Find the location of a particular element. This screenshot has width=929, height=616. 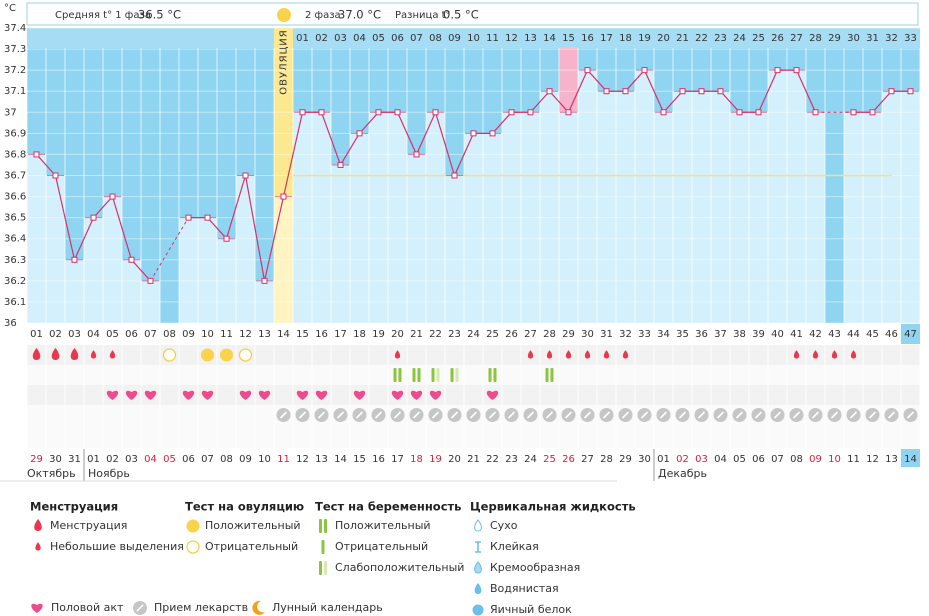

month-label: Ноябрь is located at coordinates (109, 473).